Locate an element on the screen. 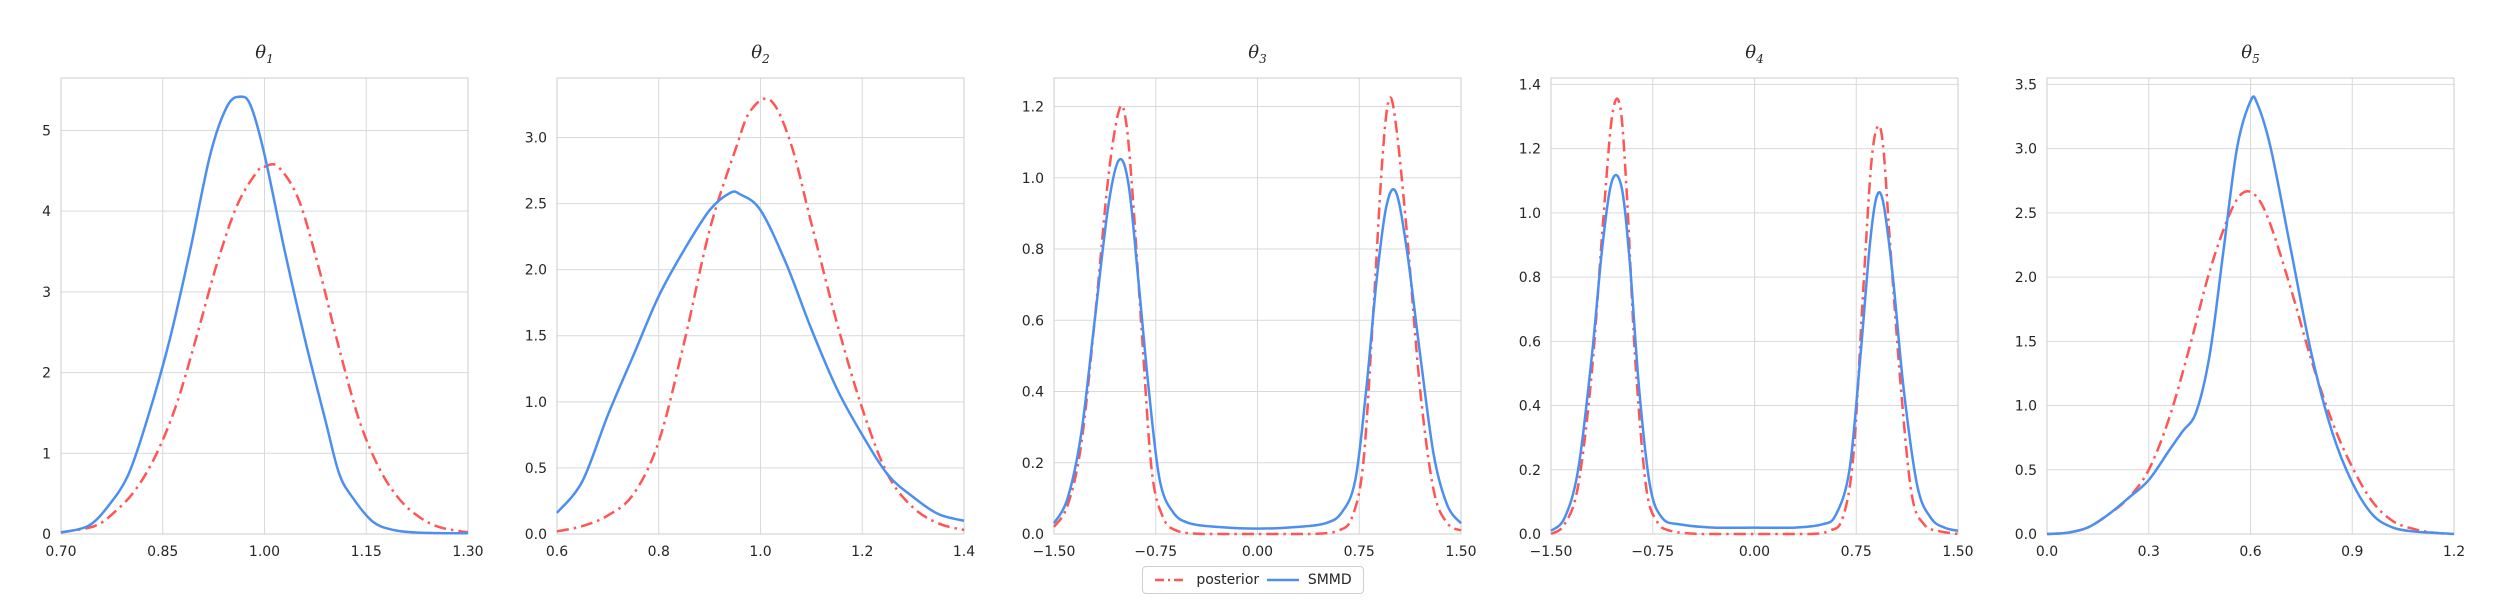  x-tick-label: 1.0 is located at coordinates (760, 552).